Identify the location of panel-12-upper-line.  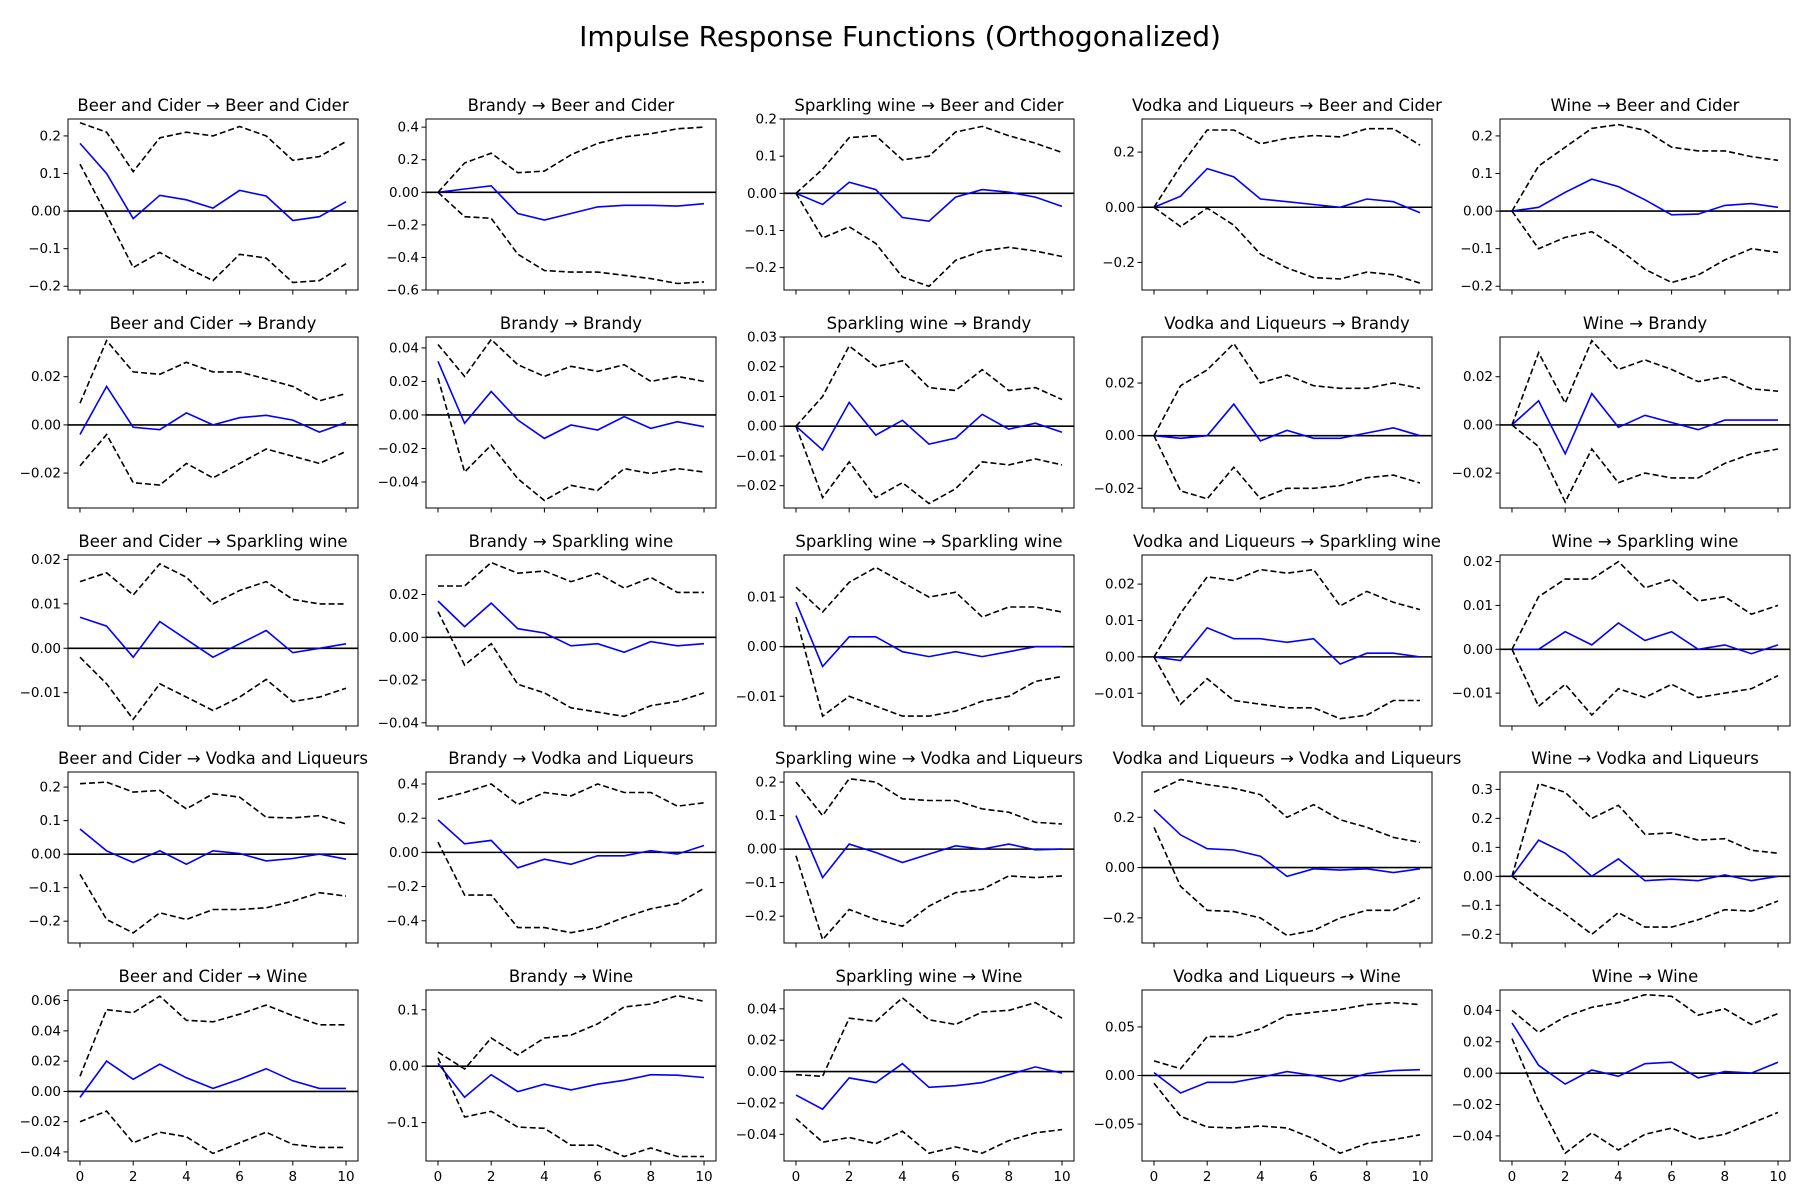
(571, 577).